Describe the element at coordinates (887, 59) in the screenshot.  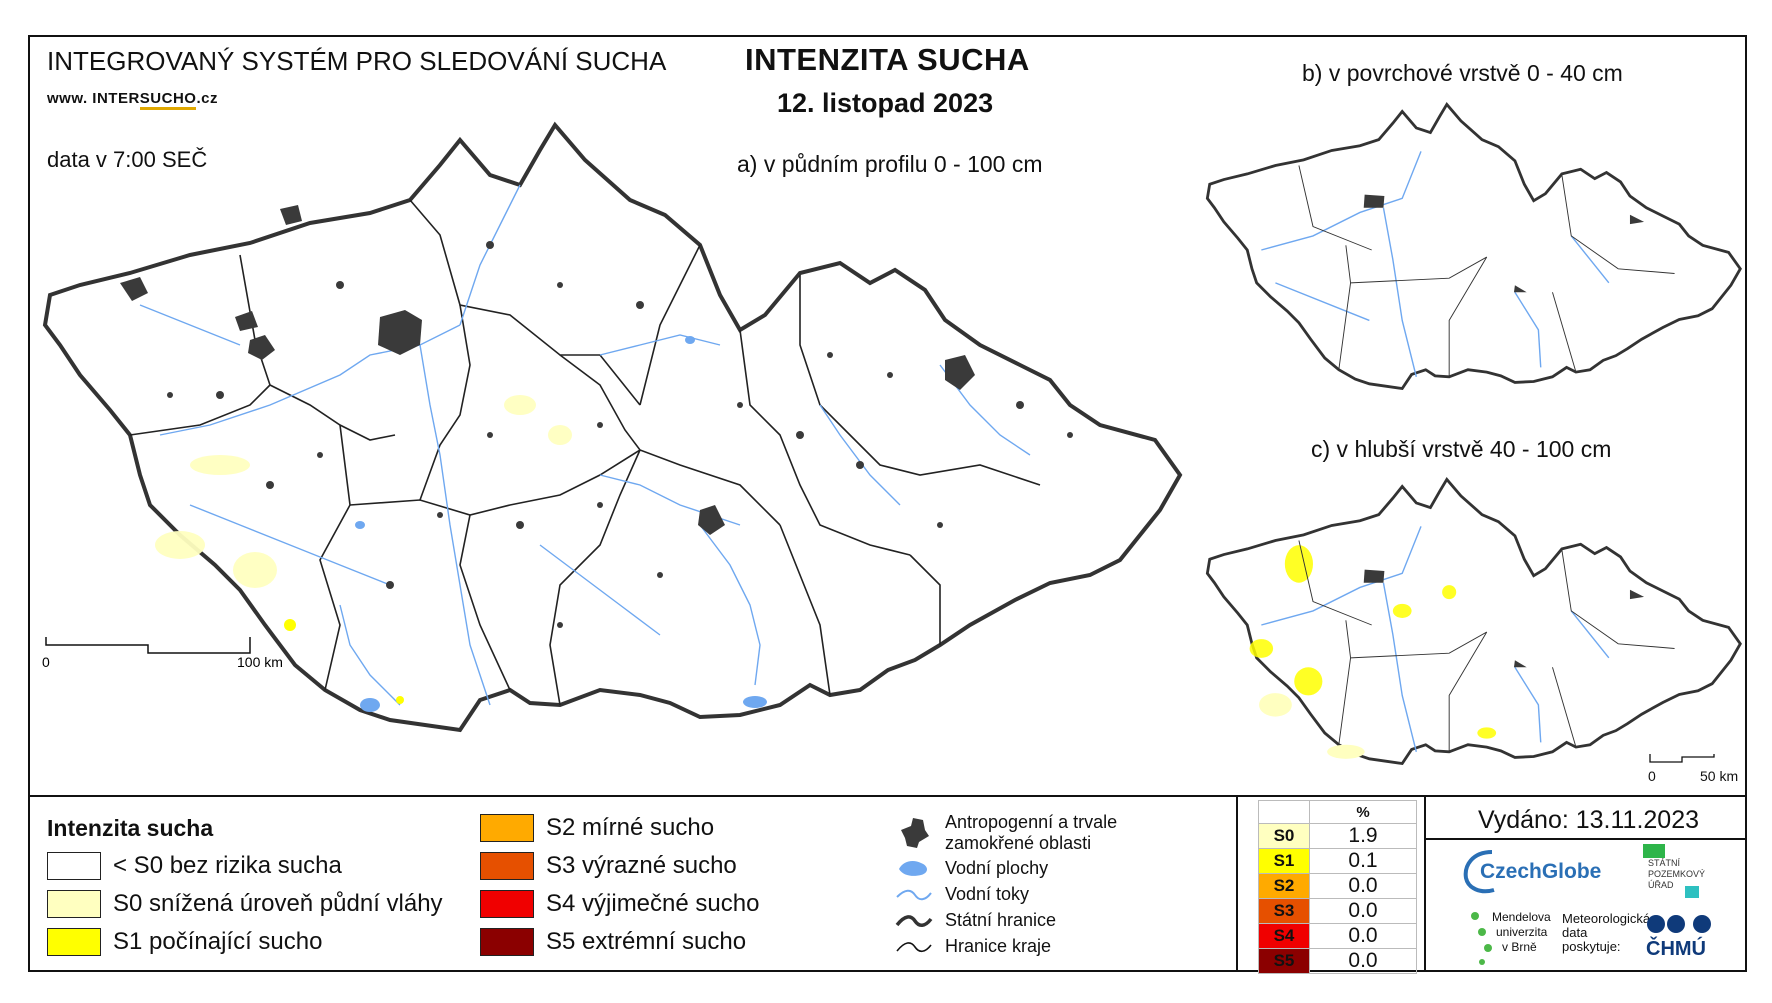
I see `main-title: INTENZITA SUCHA` at that location.